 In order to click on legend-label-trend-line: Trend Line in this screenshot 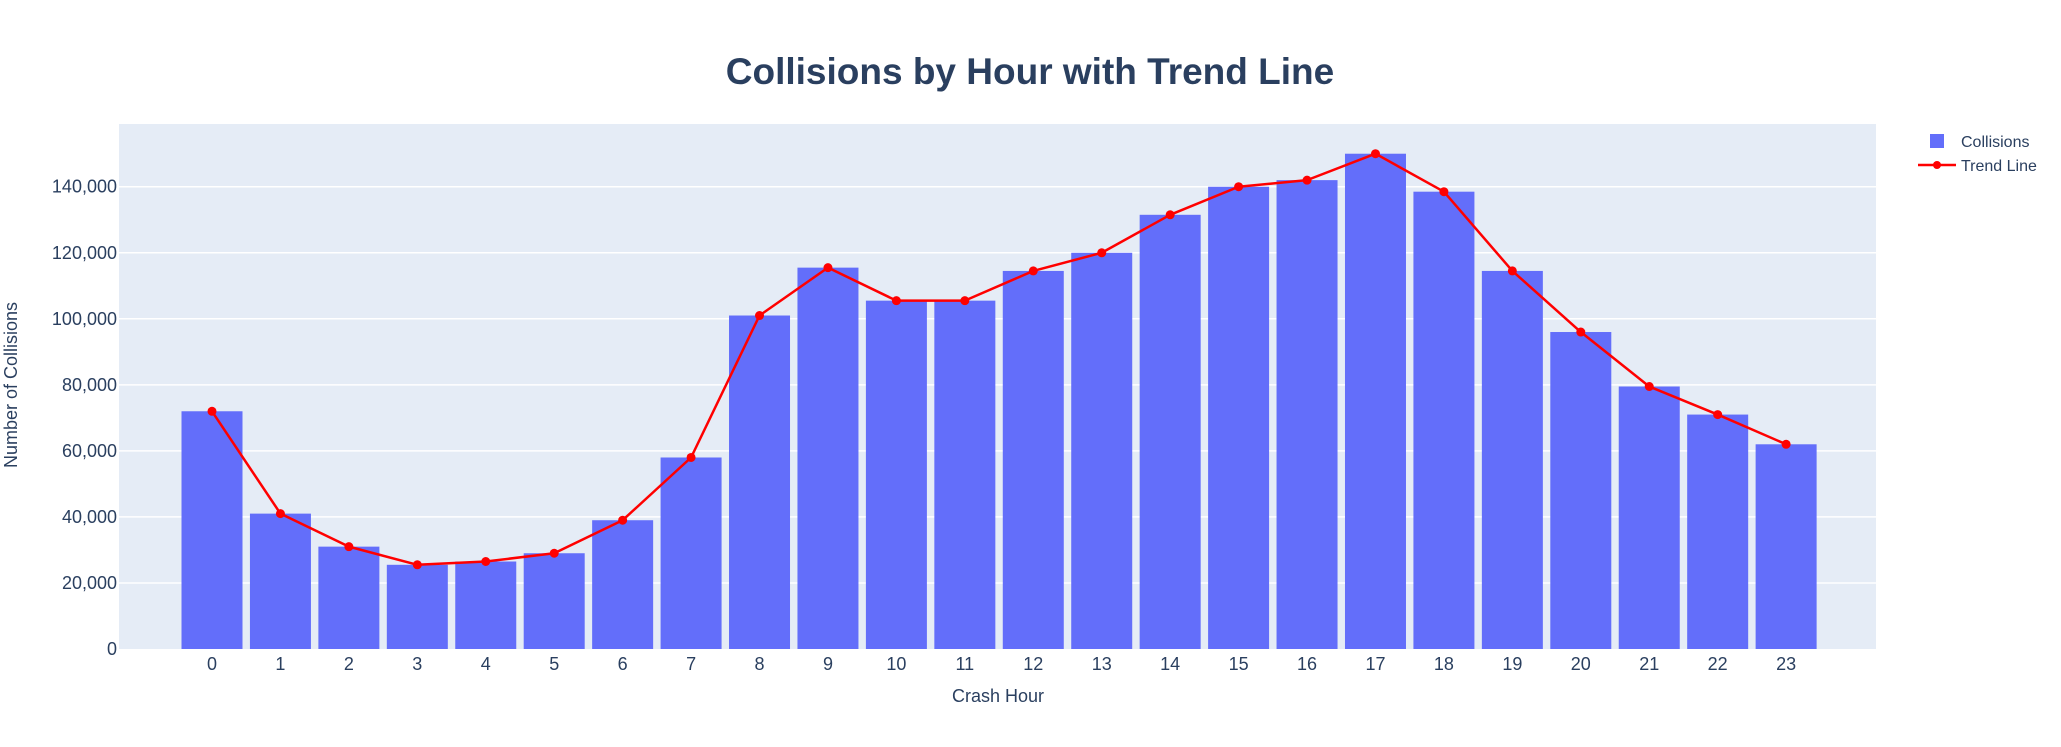, I will do `click(1999, 166)`.